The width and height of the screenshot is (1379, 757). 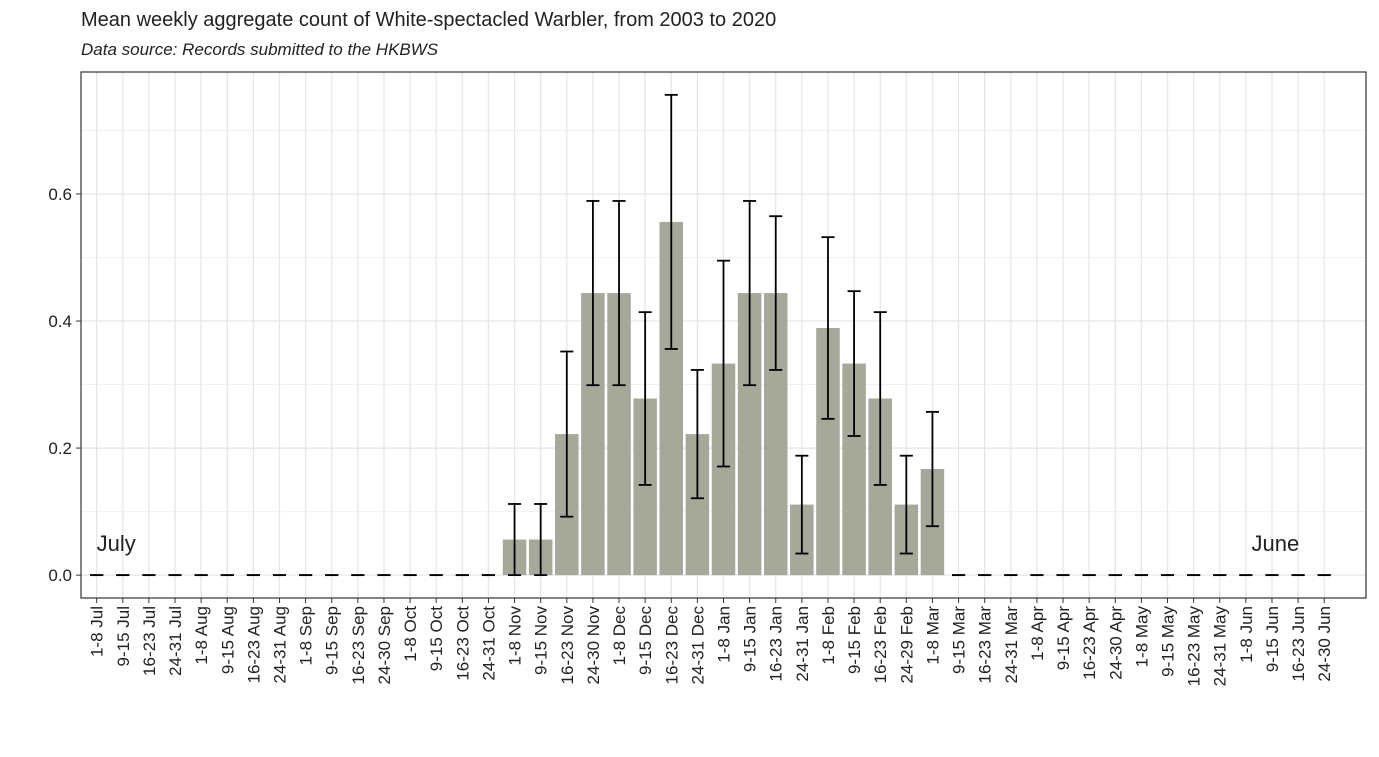 What do you see at coordinates (60, 321) in the screenshot?
I see `y-tick-label: 0.4` at bounding box center [60, 321].